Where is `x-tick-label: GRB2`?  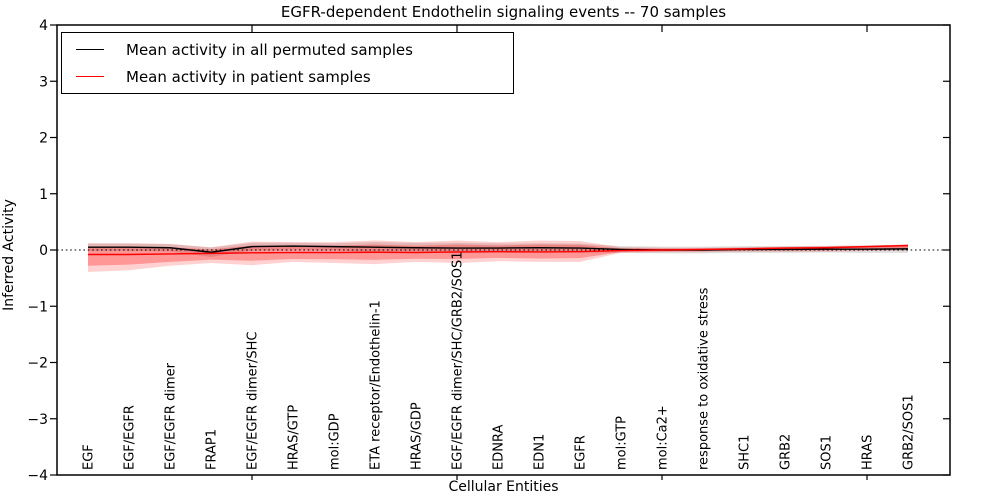
x-tick-label: GRB2 is located at coordinates (786, 452).